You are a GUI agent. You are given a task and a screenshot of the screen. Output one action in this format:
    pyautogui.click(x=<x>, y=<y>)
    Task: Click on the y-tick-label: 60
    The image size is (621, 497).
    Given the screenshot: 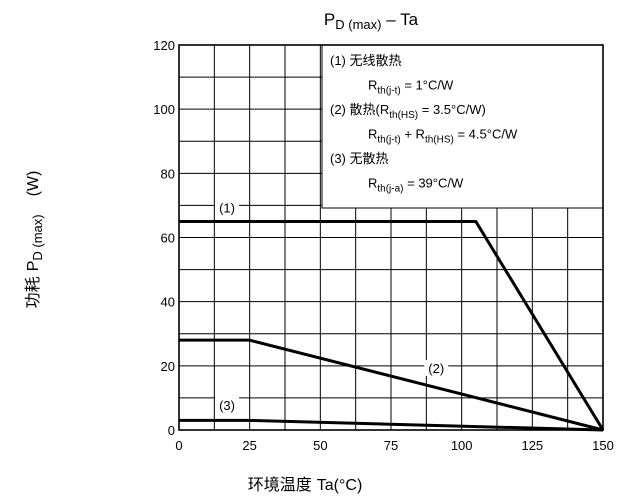 What is the action you would take?
    pyautogui.click(x=168, y=238)
    